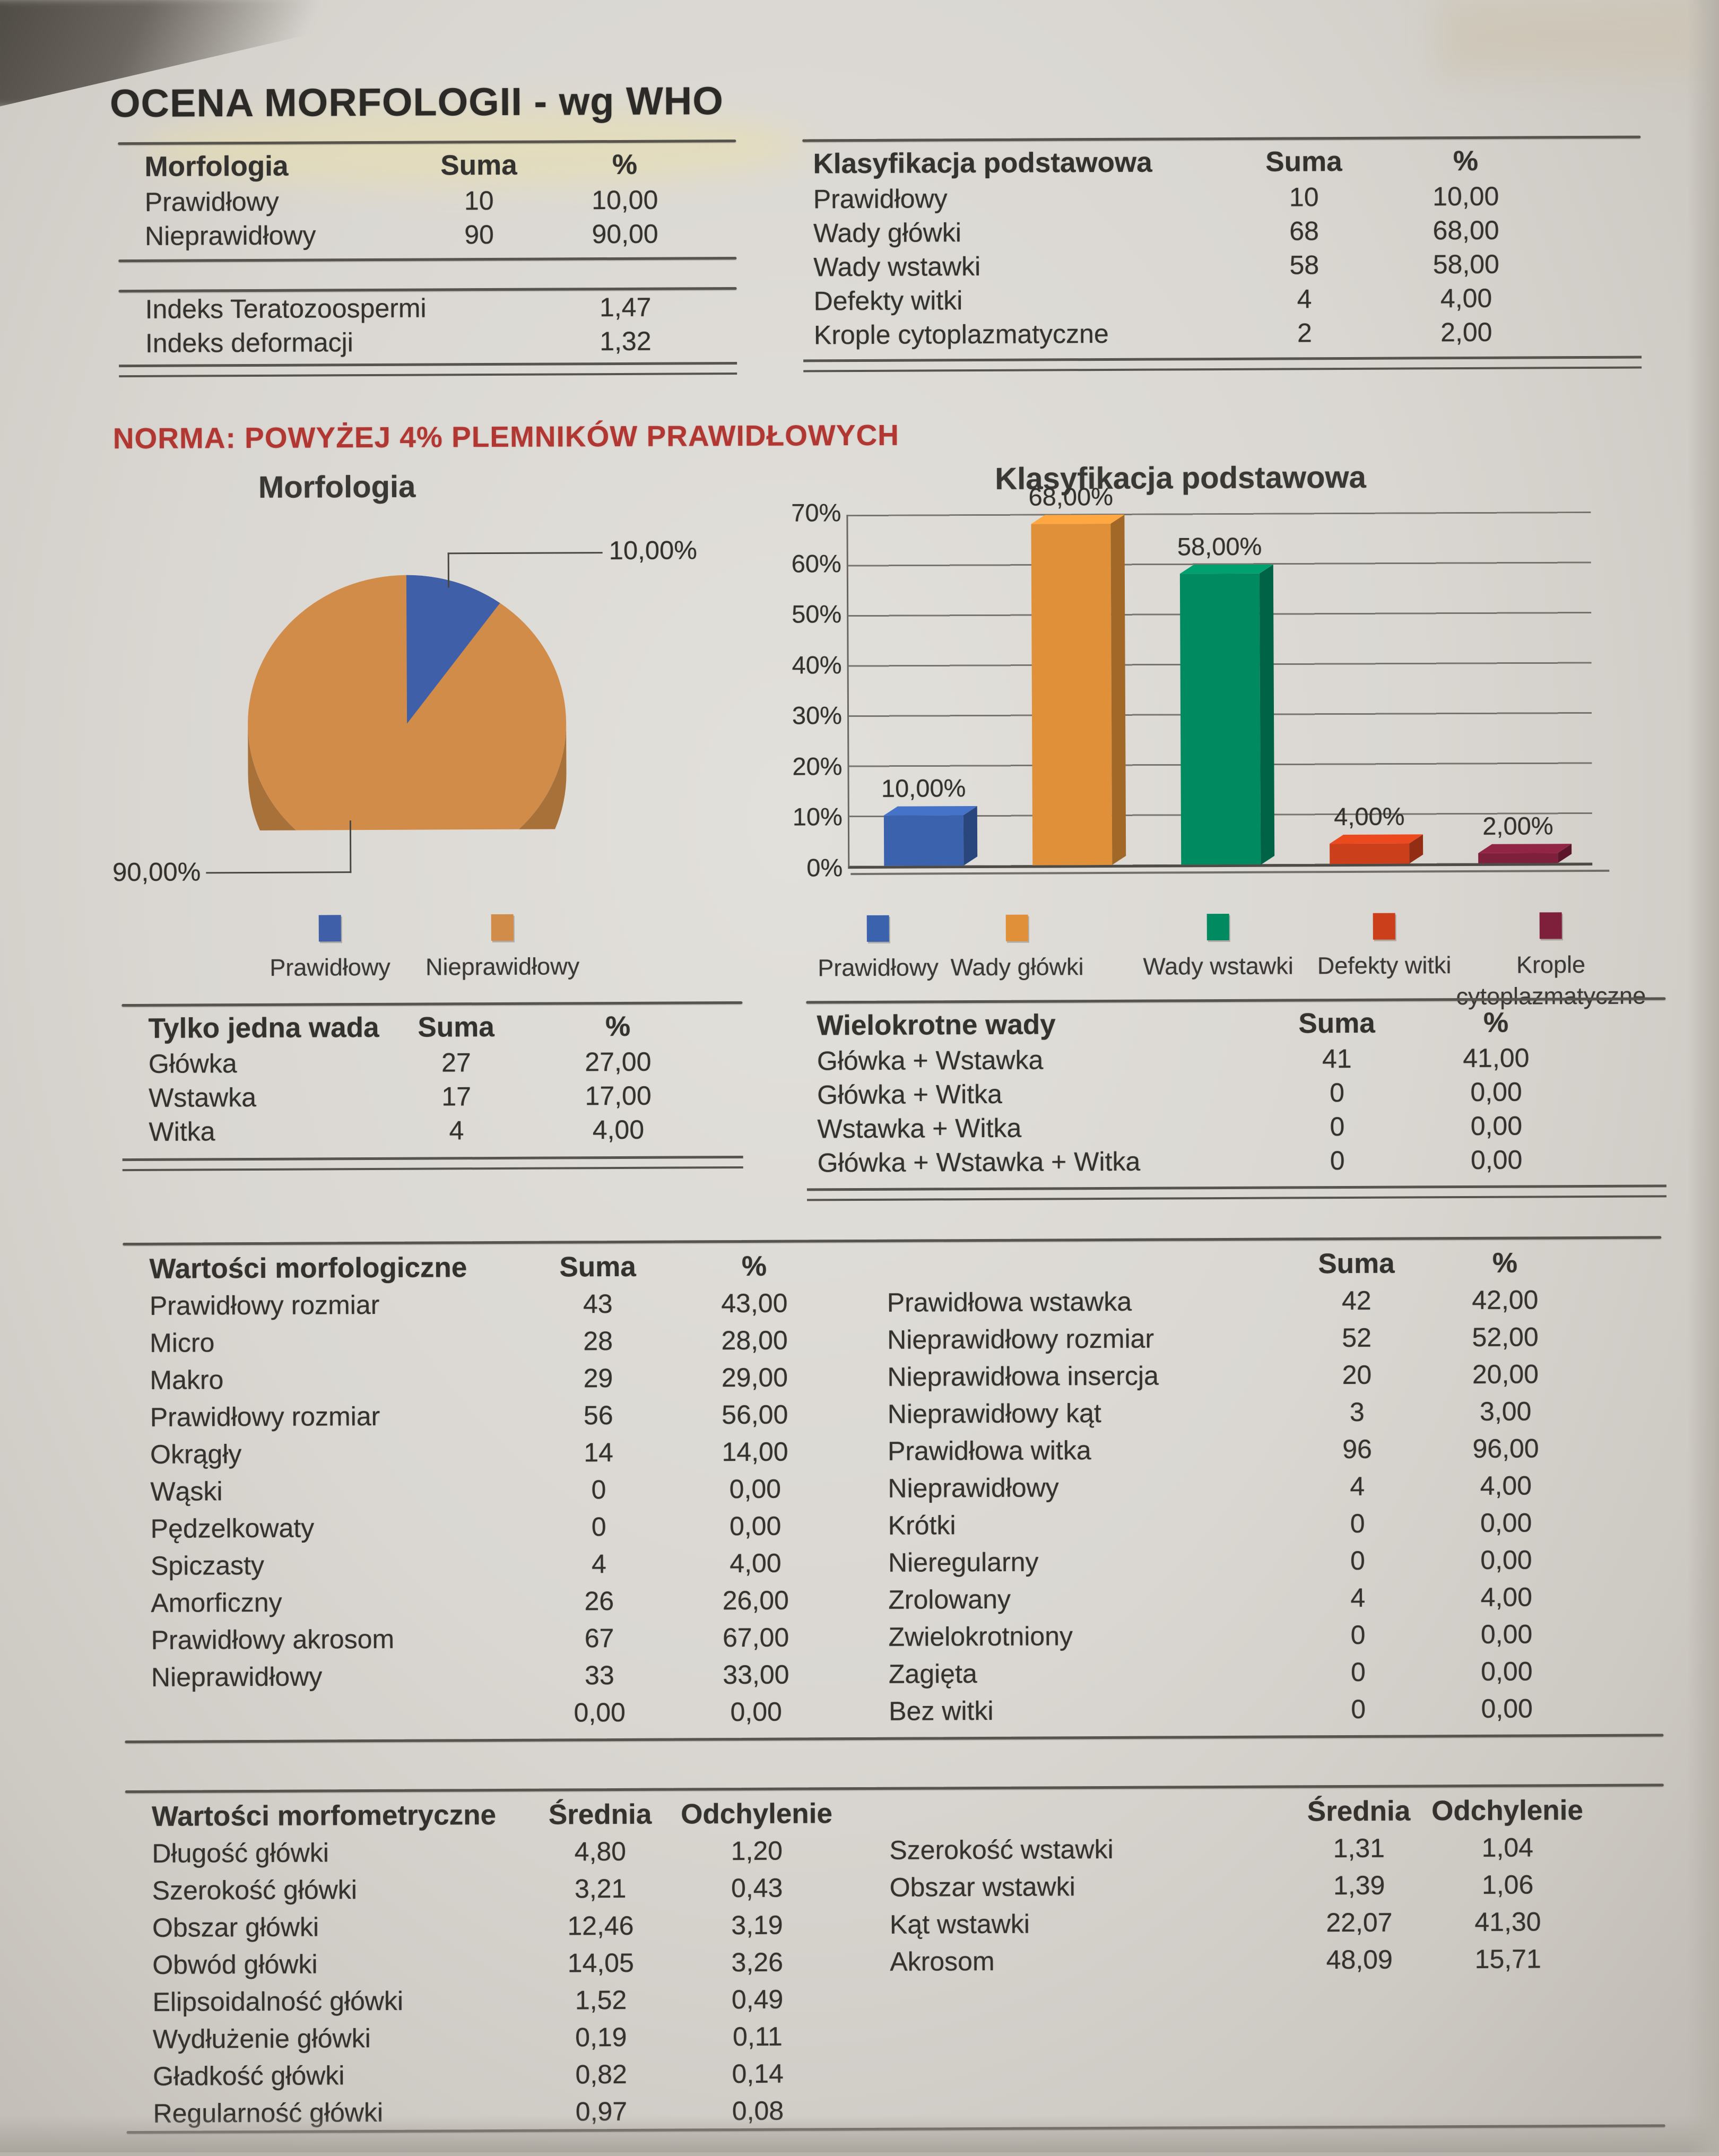 The width and height of the screenshot is (1719, 2156). I want to click on table-cell: 68, so click(1304, 231).